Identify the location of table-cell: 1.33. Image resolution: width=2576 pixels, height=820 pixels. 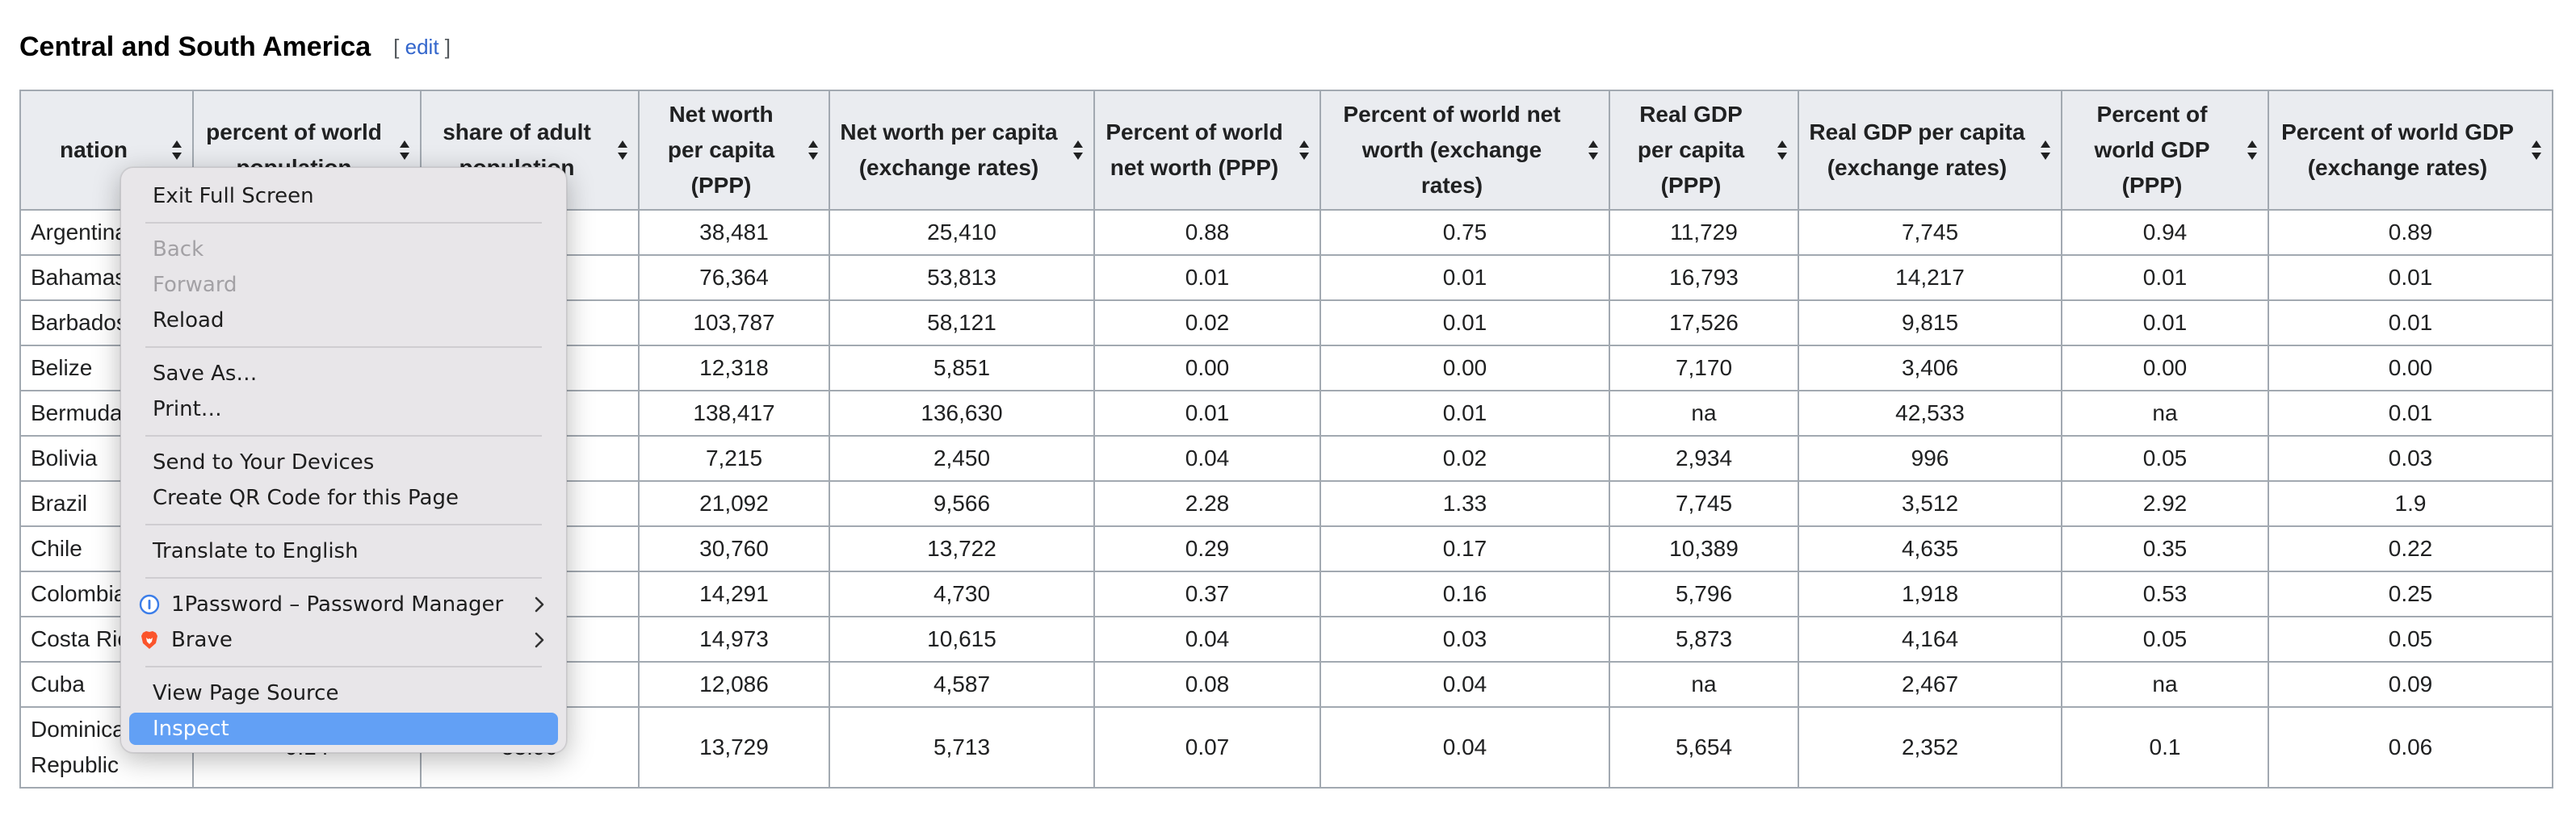
(1464, 503).